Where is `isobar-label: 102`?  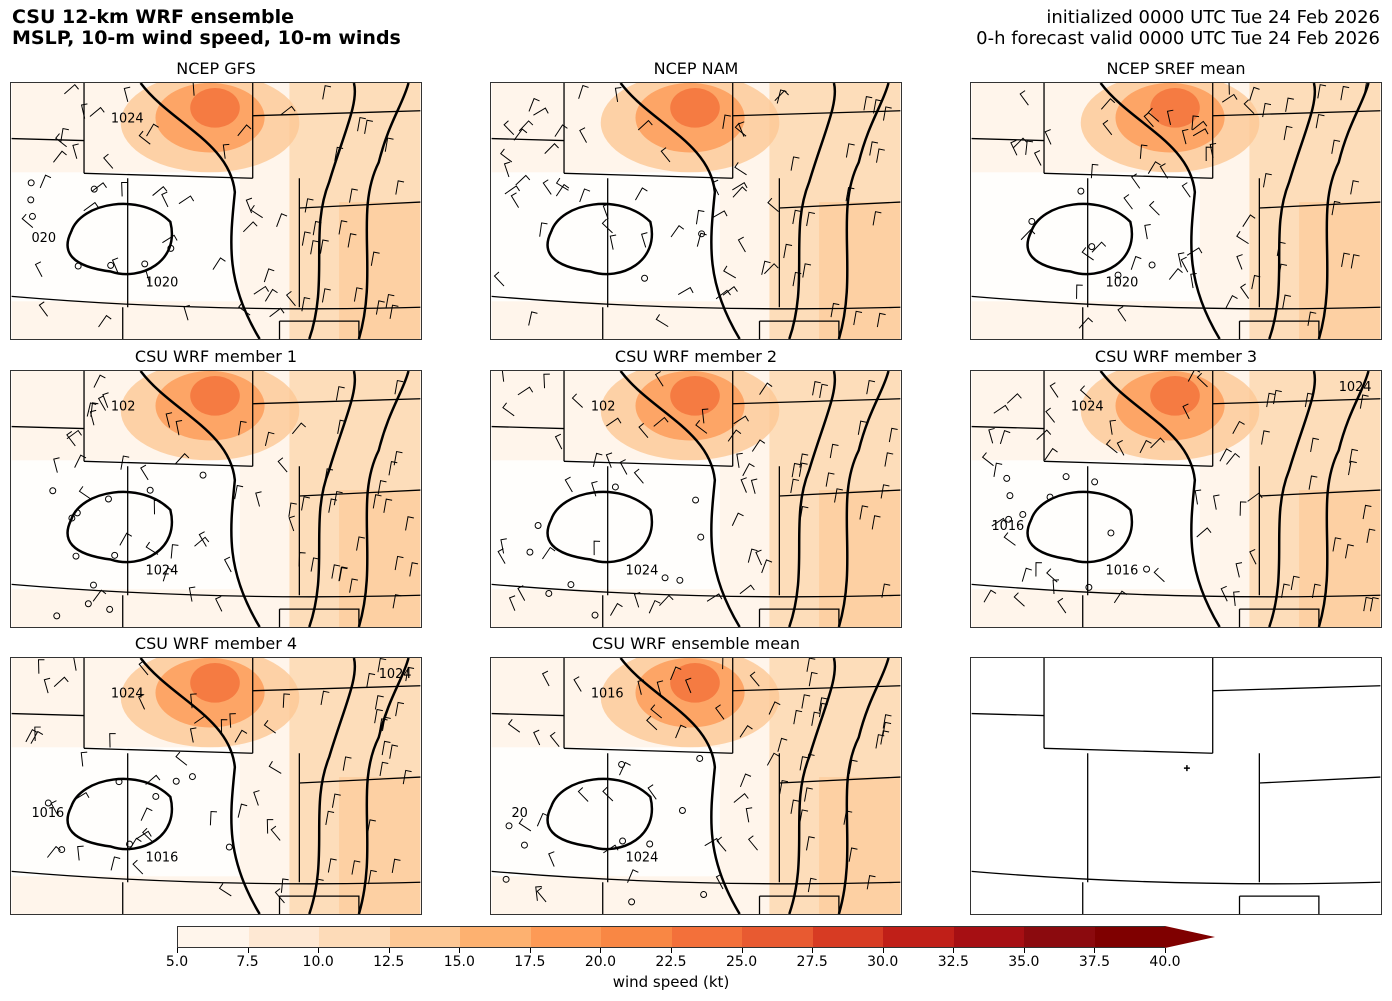
isobar-label: 102 is located at coordinates (123, 407).